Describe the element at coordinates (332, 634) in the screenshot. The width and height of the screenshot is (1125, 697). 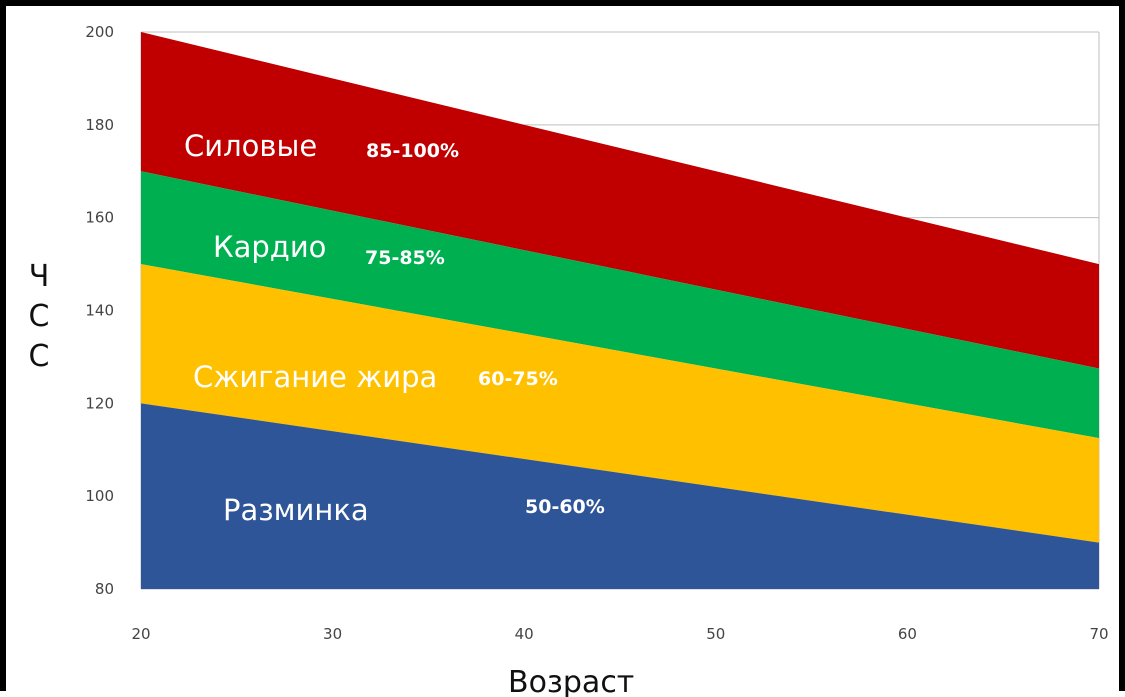
I see `x-tick-label: 30` at that location.